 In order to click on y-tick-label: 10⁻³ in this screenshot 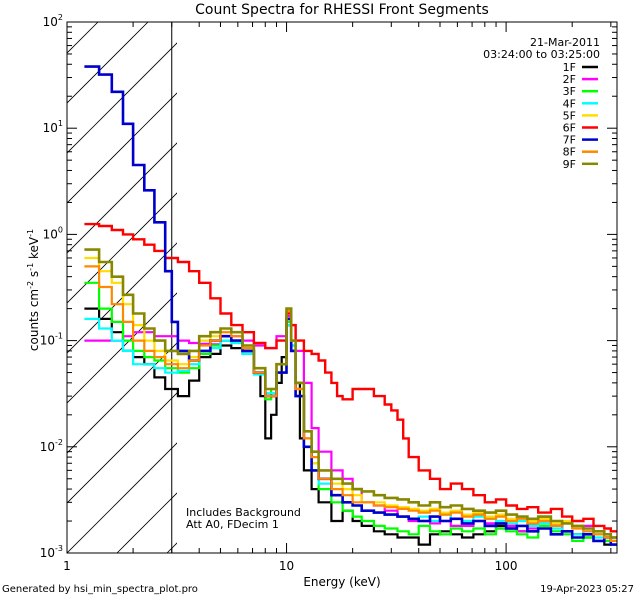, I will do `click(51, 552)`.